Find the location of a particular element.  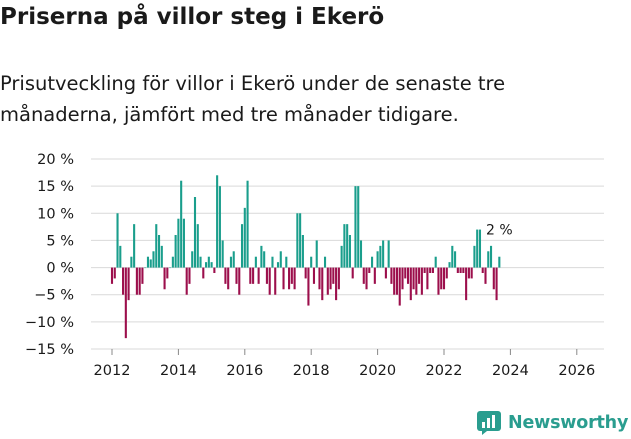

y-axis-labels: 20 % 15 % 10 % 5 % 0 % −5 % −10 % −15 % is located at coordinates (49, 255).